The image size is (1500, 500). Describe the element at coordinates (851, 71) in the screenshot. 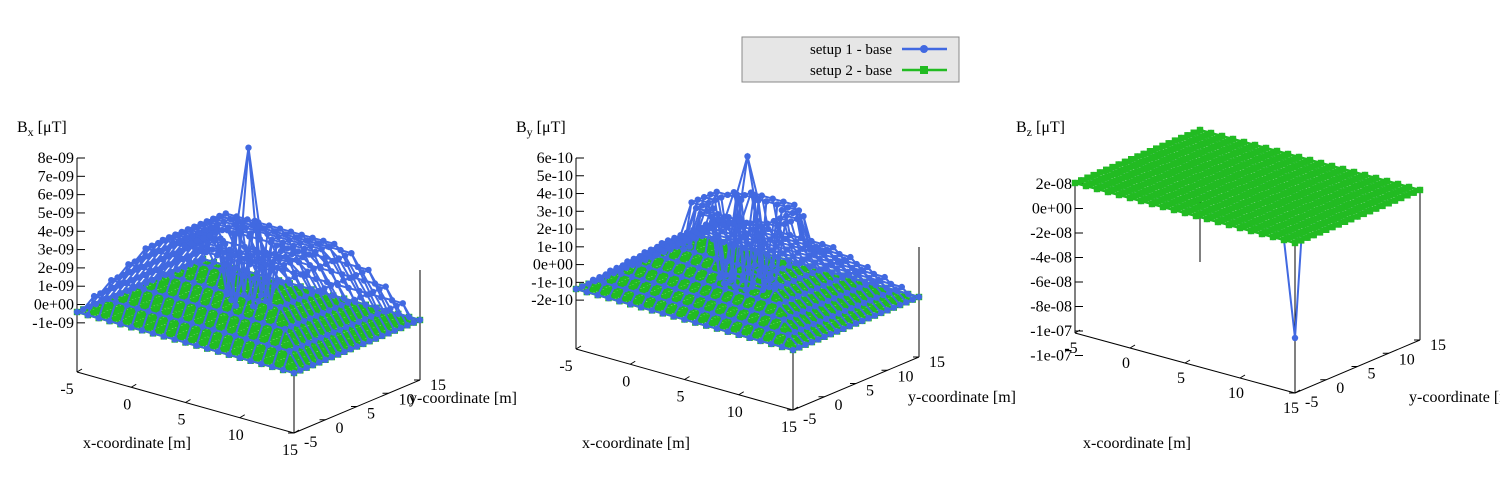

I see `legend-label-setup2: setup 2 - base` at that location.